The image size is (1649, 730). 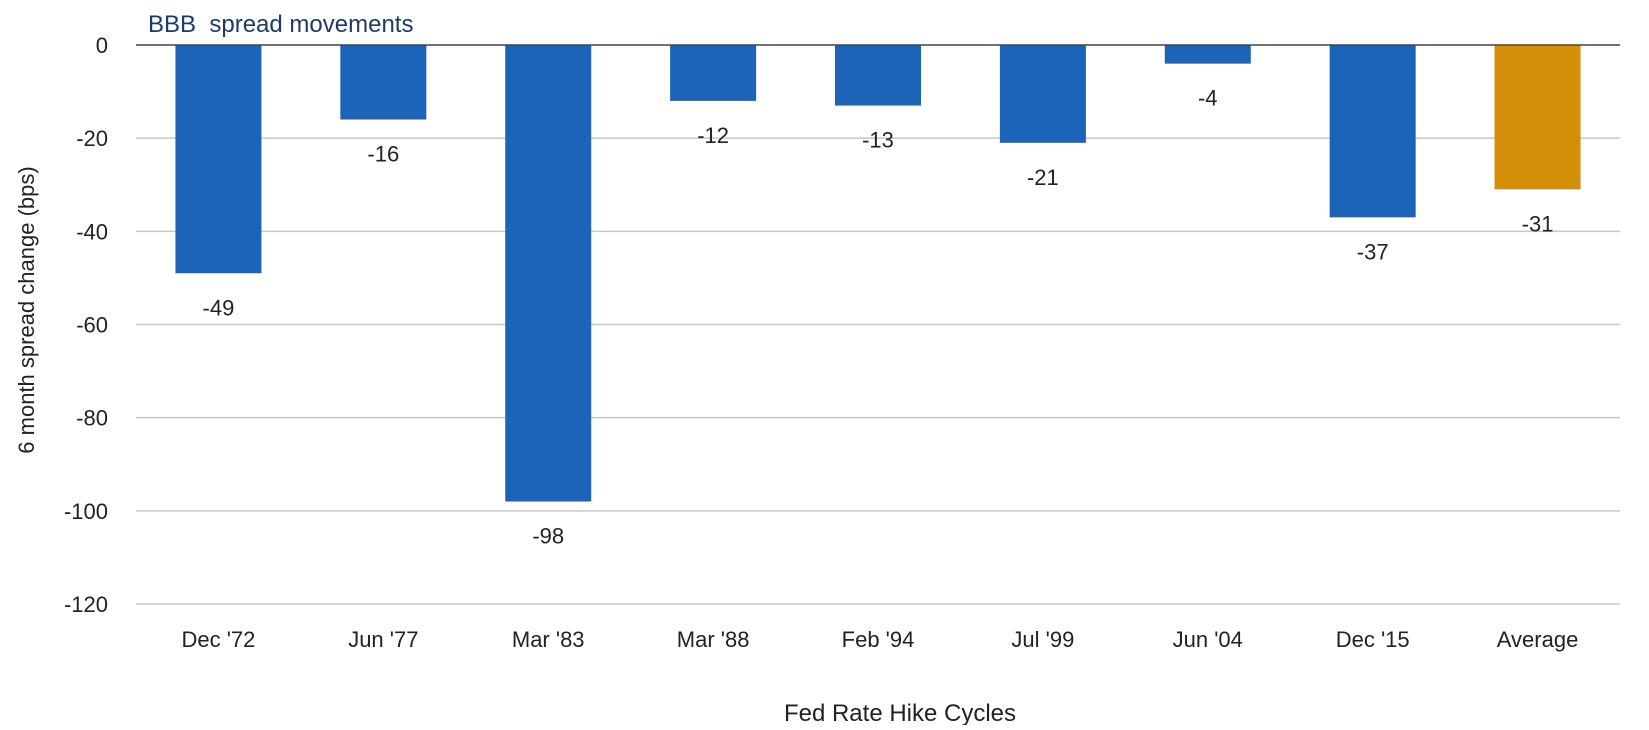 I want to click on y-tick-label: -100, so click(x=86, y=511).